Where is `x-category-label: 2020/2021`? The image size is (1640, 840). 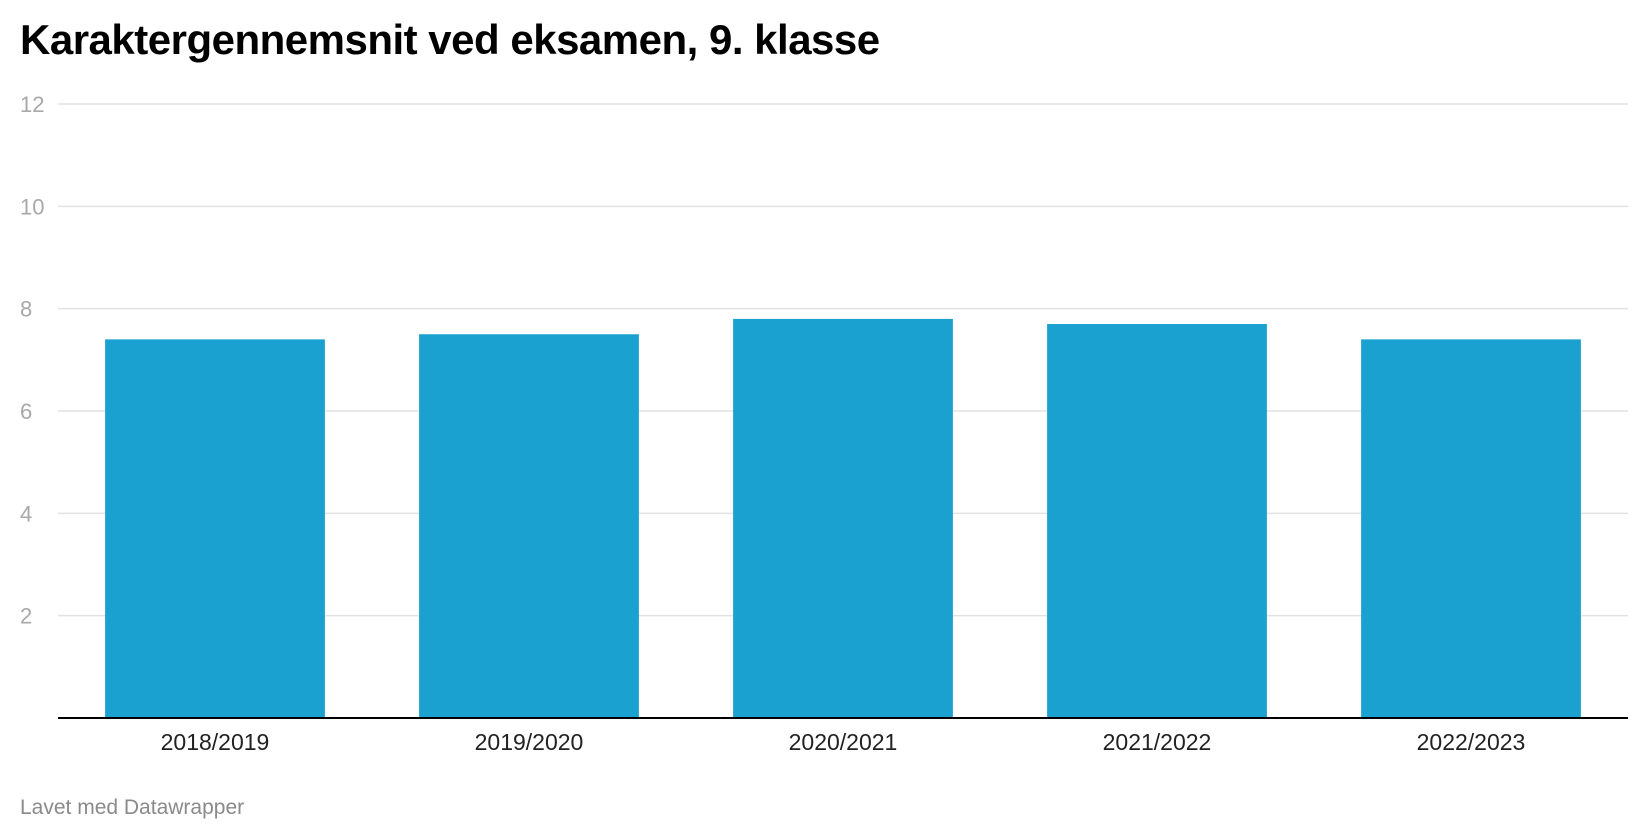 x-category-label: 2020/2021 is located at coordinates (843, 742).